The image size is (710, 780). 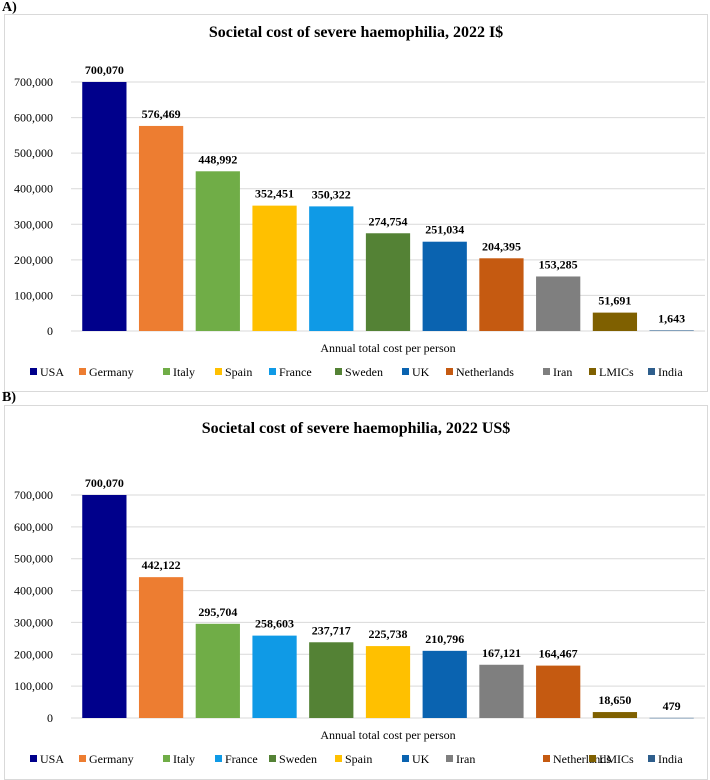 I want to click on data-label-germany: 442,122, so click(x=161, y=565).